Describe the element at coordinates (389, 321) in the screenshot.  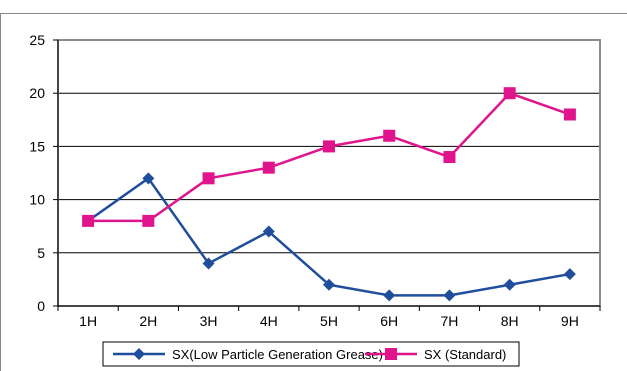
I see `x-tick-label: 6H` at that location.